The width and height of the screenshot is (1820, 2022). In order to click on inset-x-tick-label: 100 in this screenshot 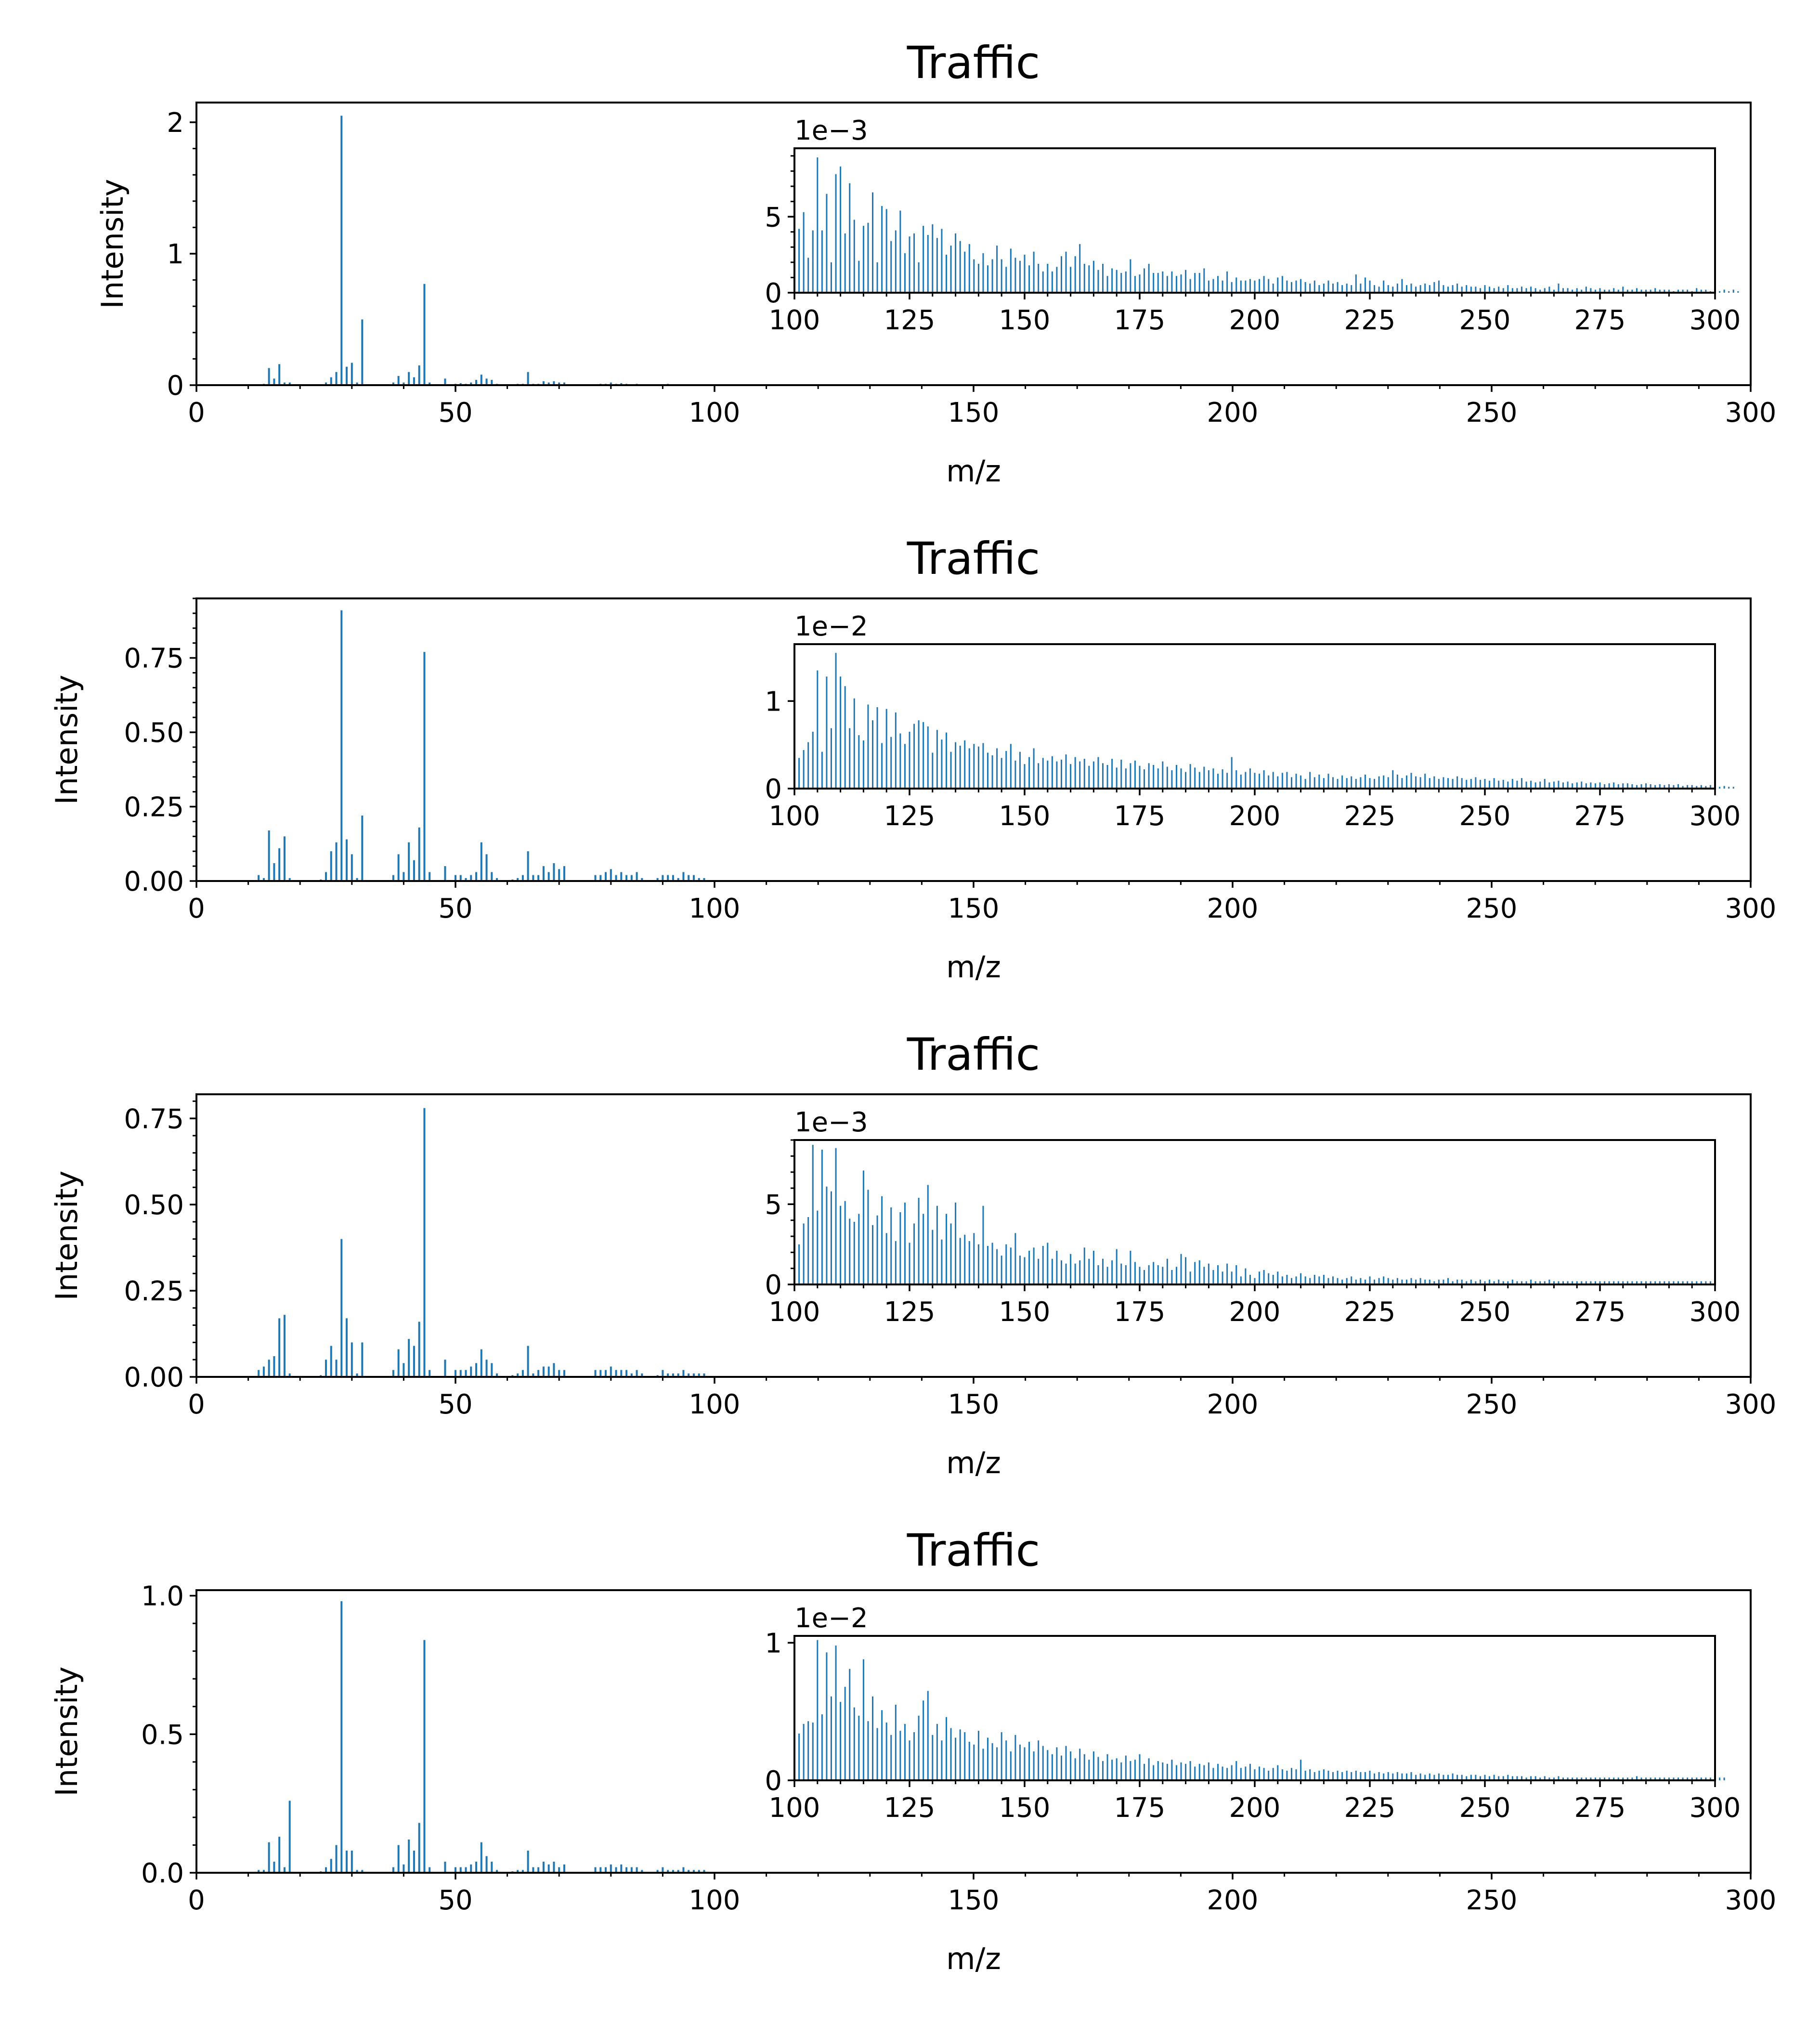, I will do `click(794, 1312)`.